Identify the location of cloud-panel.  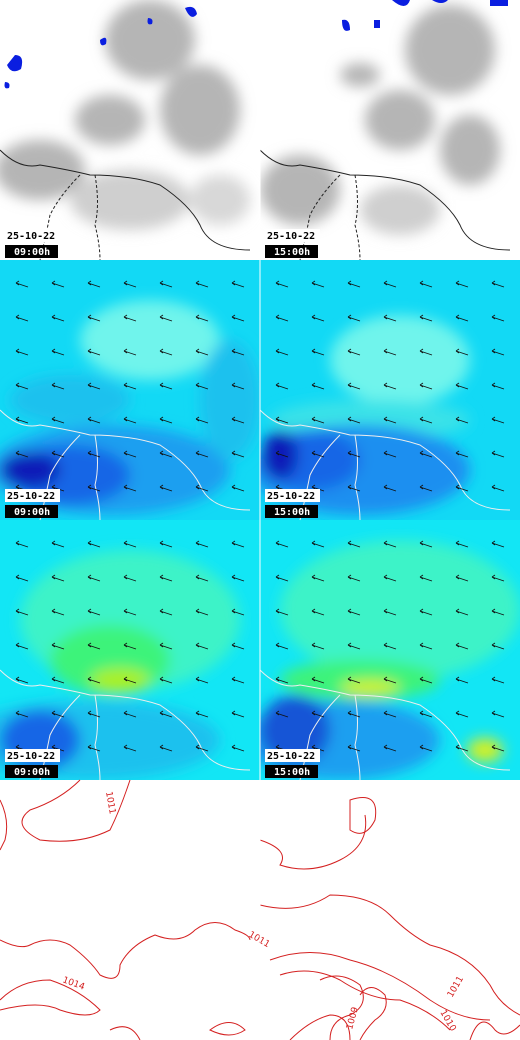
(130, 130).